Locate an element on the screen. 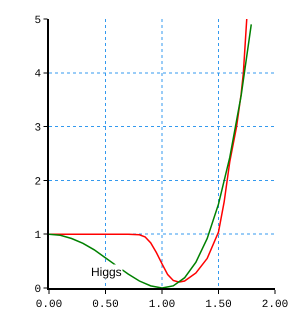 The height and width of the screenshot is (328, 300). y-tick-label: 2 is located at coordinates (38, 182).